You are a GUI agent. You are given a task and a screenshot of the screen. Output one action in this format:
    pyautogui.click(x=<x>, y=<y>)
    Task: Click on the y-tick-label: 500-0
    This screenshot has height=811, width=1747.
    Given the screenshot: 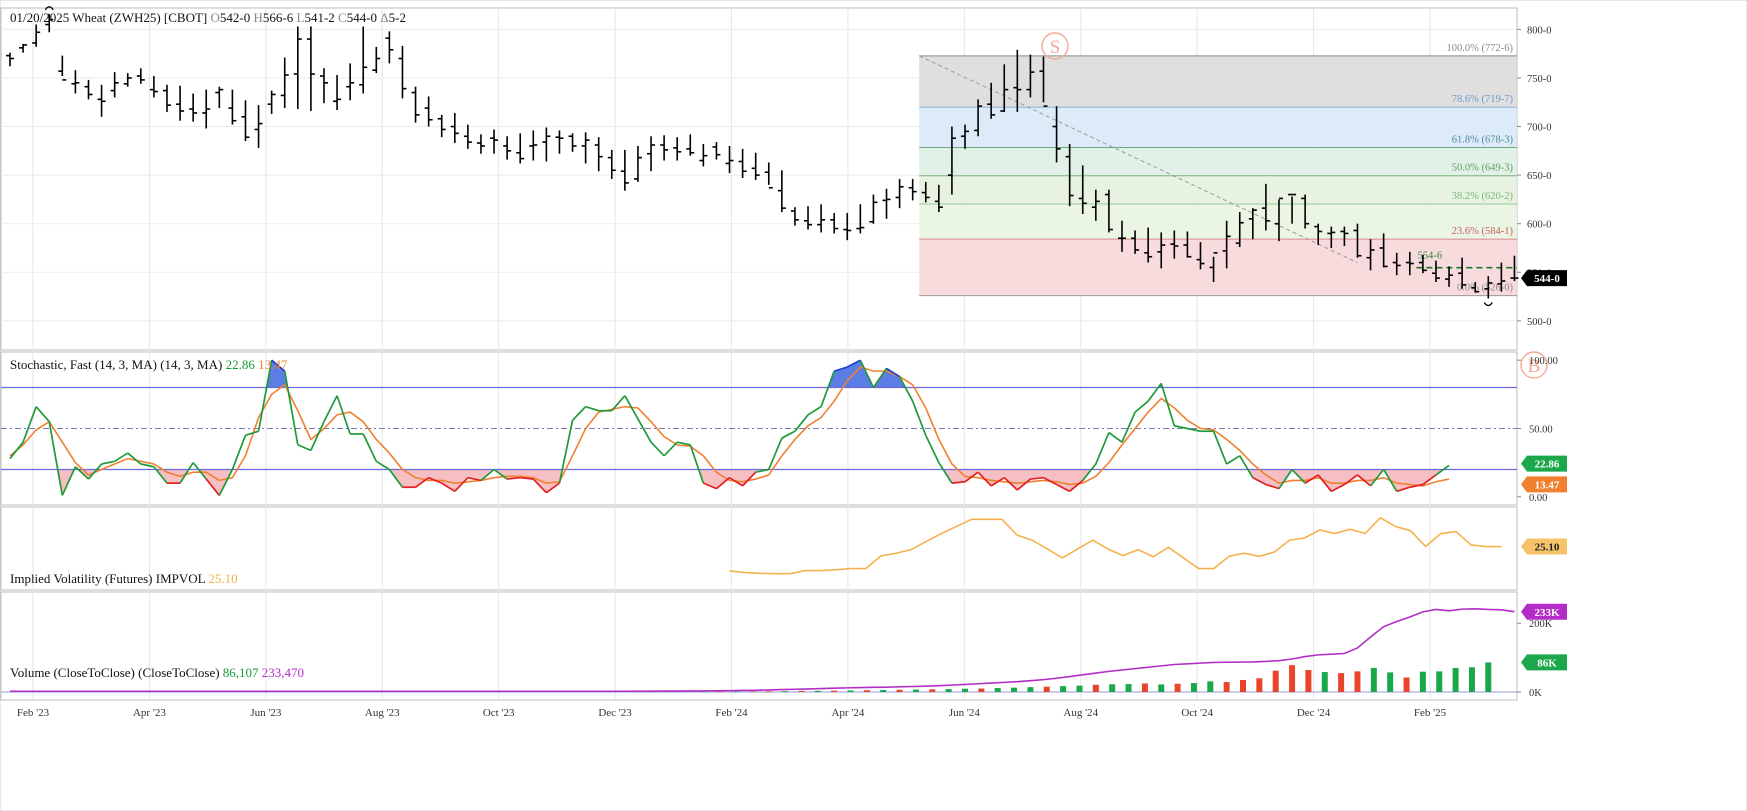 What is the action you would take?
    pyautogui.click(x=1539, y=322)
    